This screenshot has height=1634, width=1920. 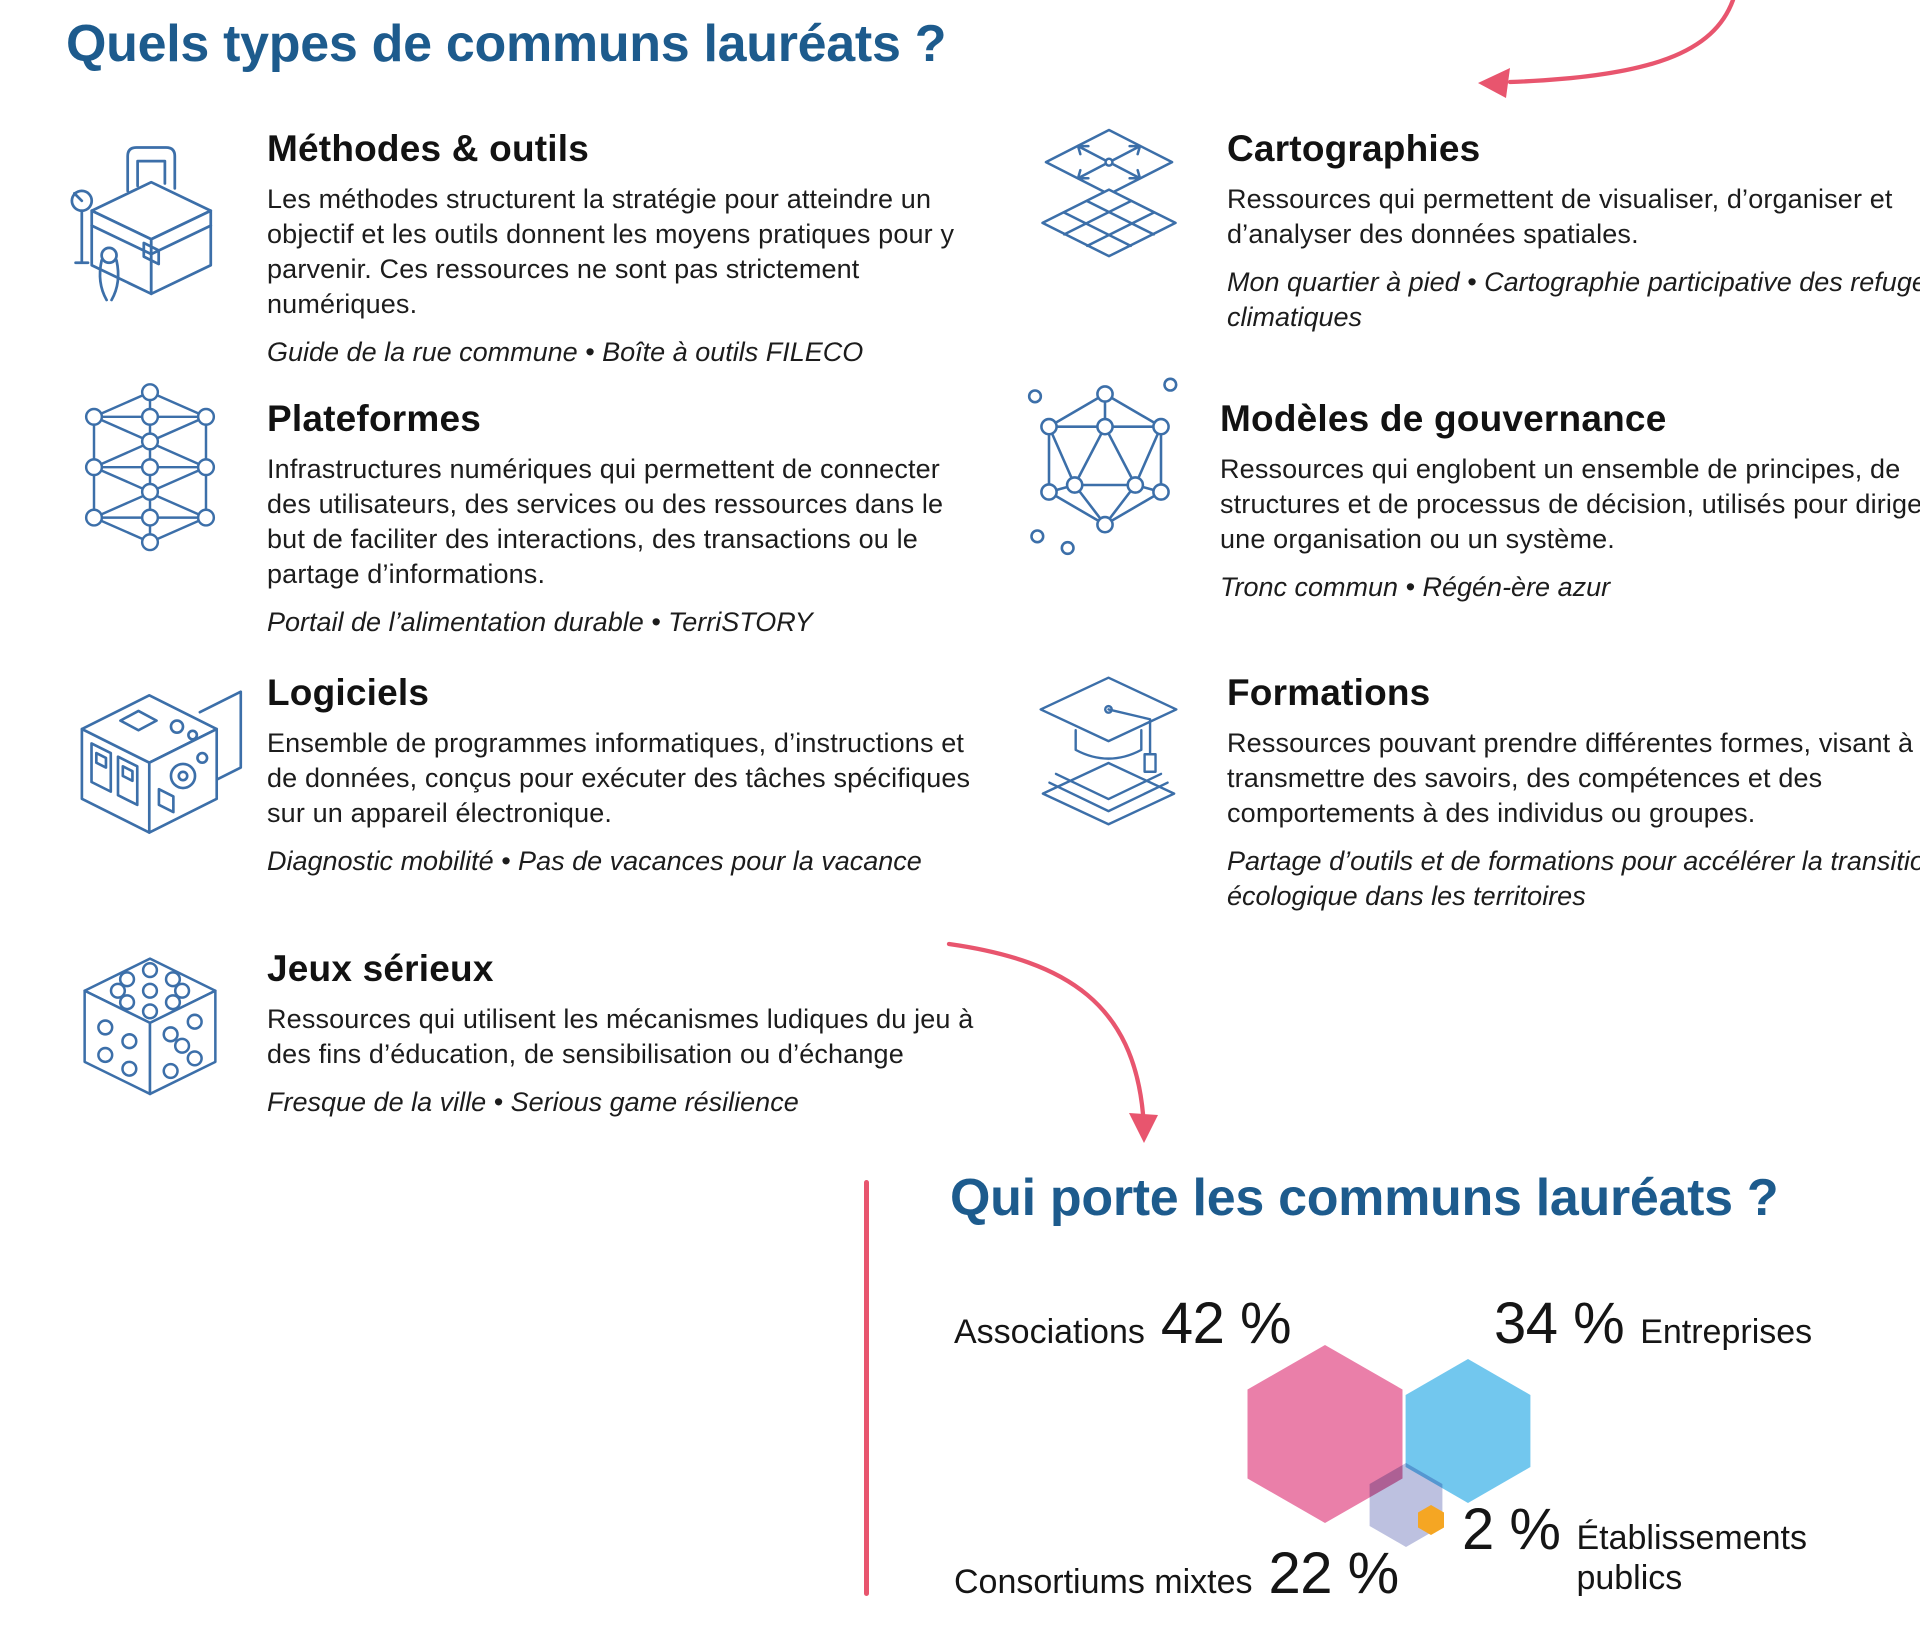 I want to click on type-heading: Modèles de gouvernance, so click(x=1443, y=418).